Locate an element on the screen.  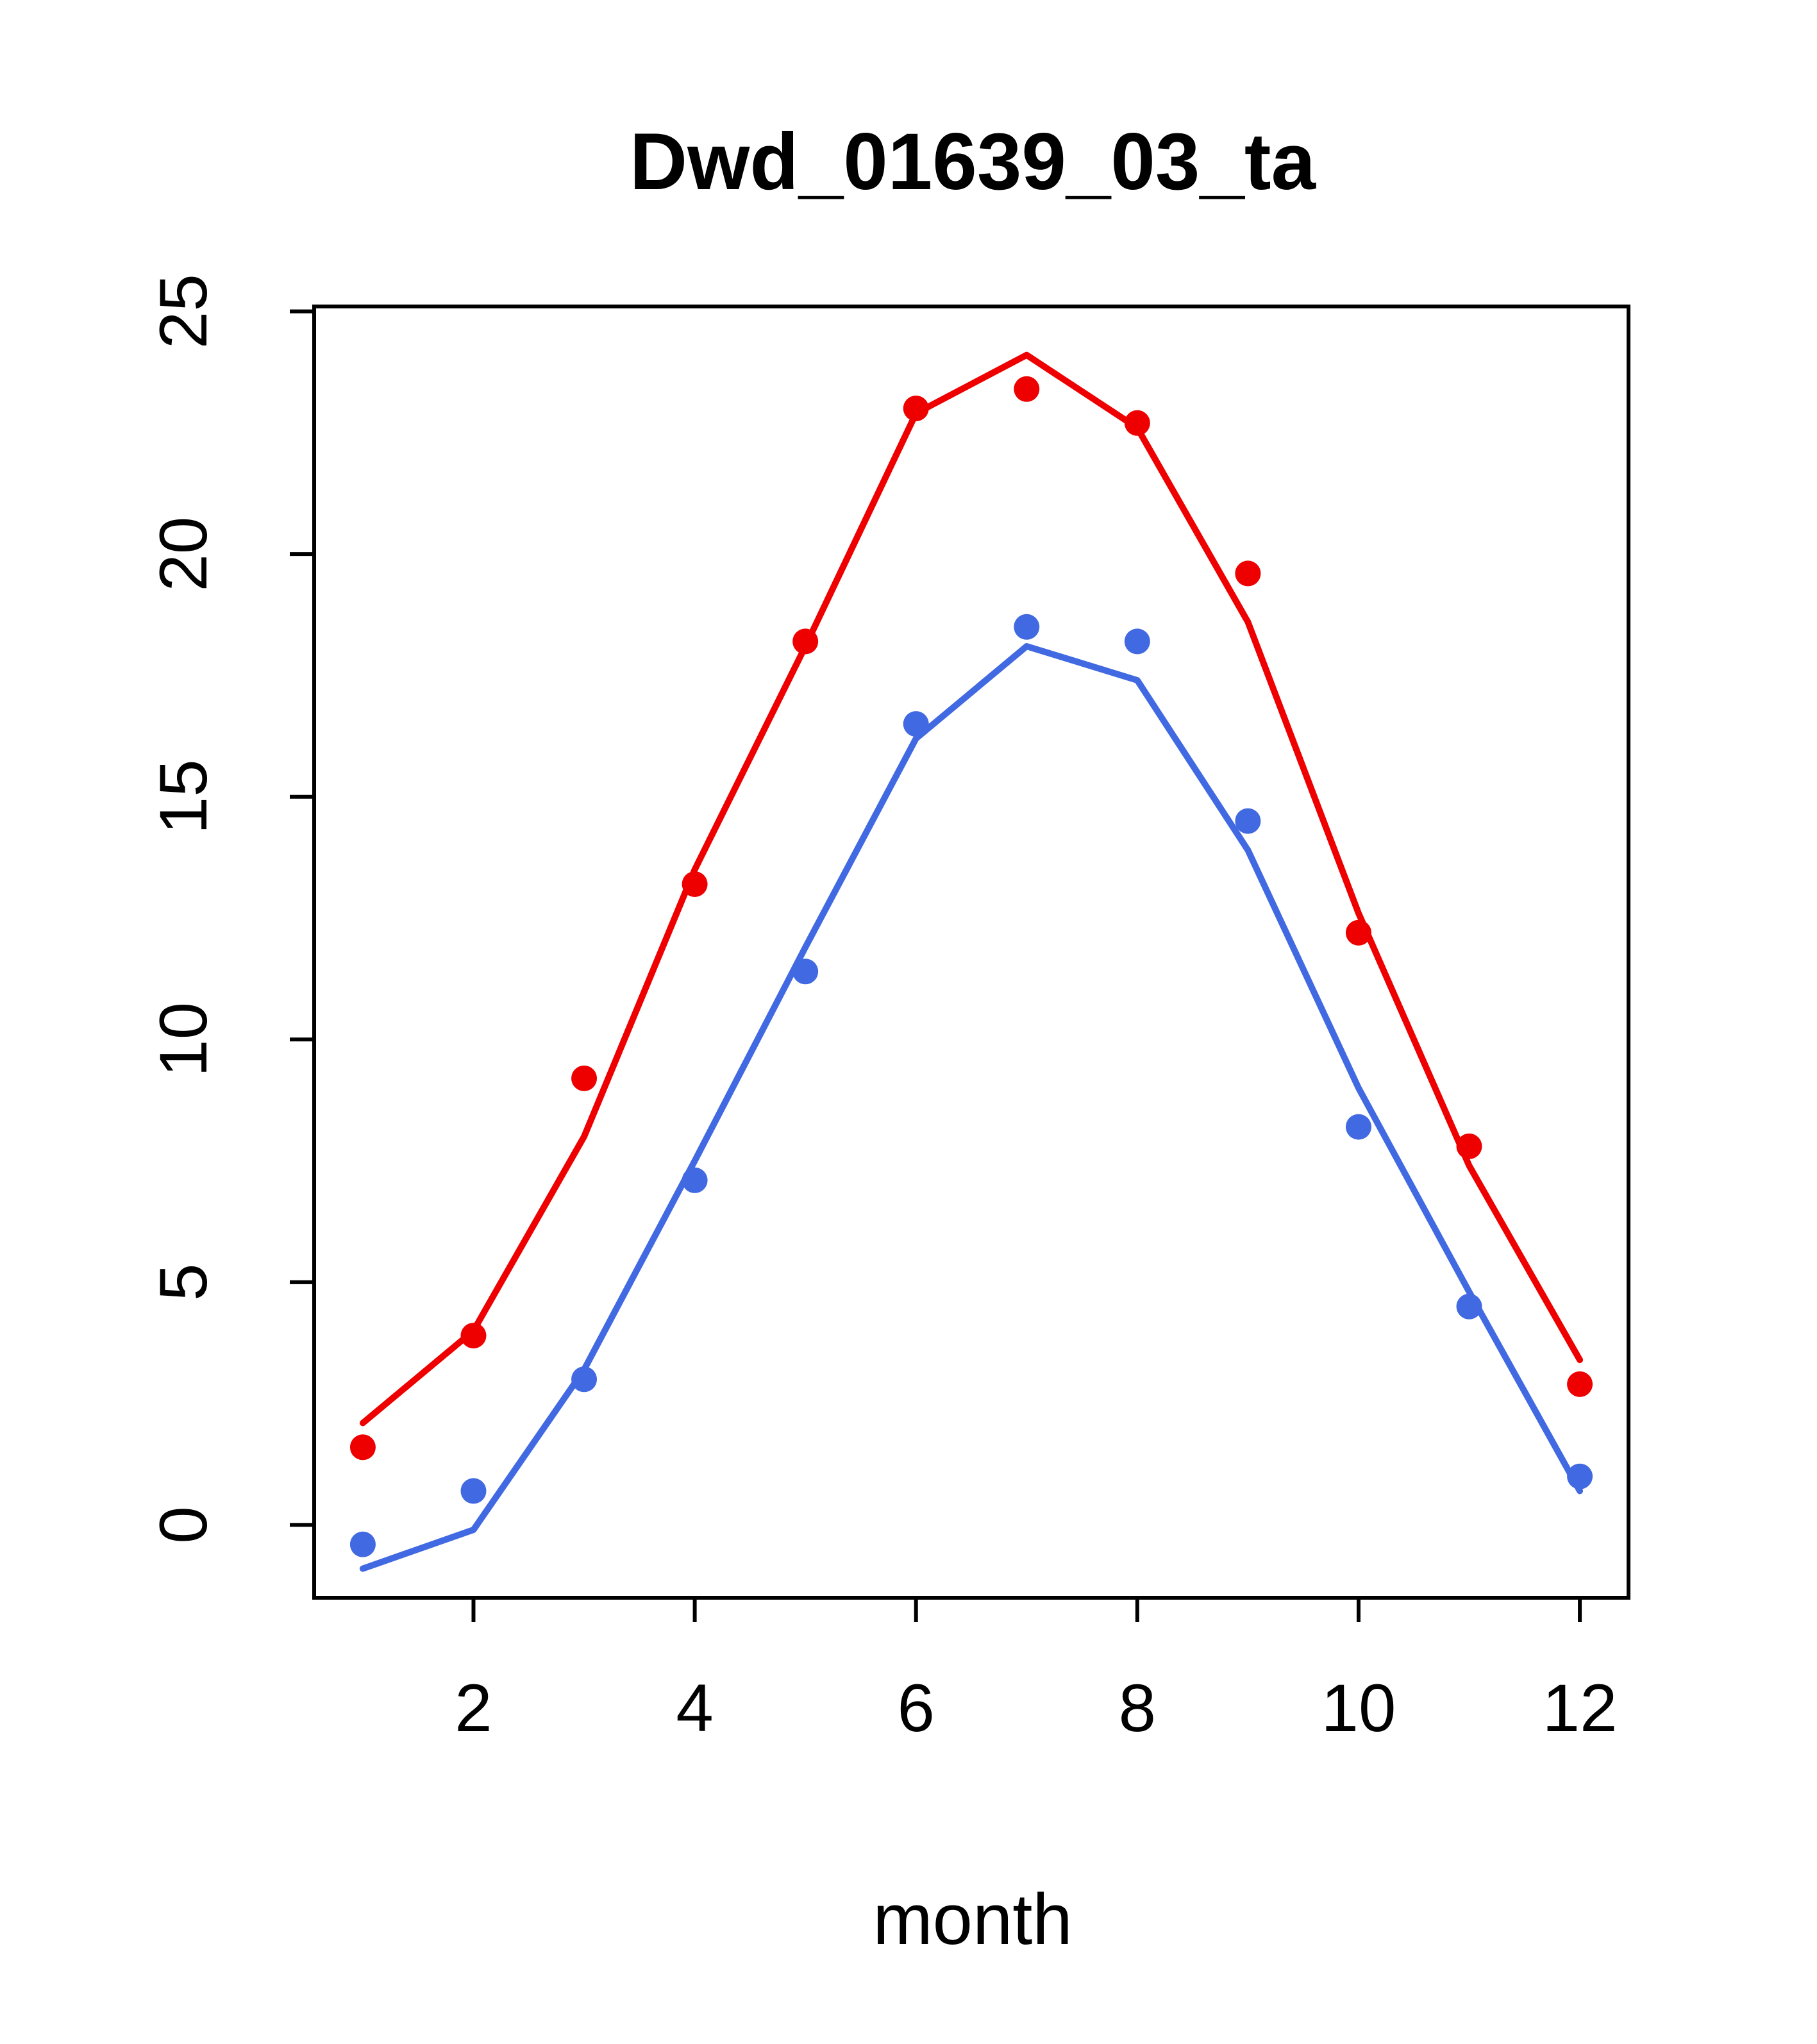
chart-title: Dwd_01639_03_ta is located at coordinates (974, 161).